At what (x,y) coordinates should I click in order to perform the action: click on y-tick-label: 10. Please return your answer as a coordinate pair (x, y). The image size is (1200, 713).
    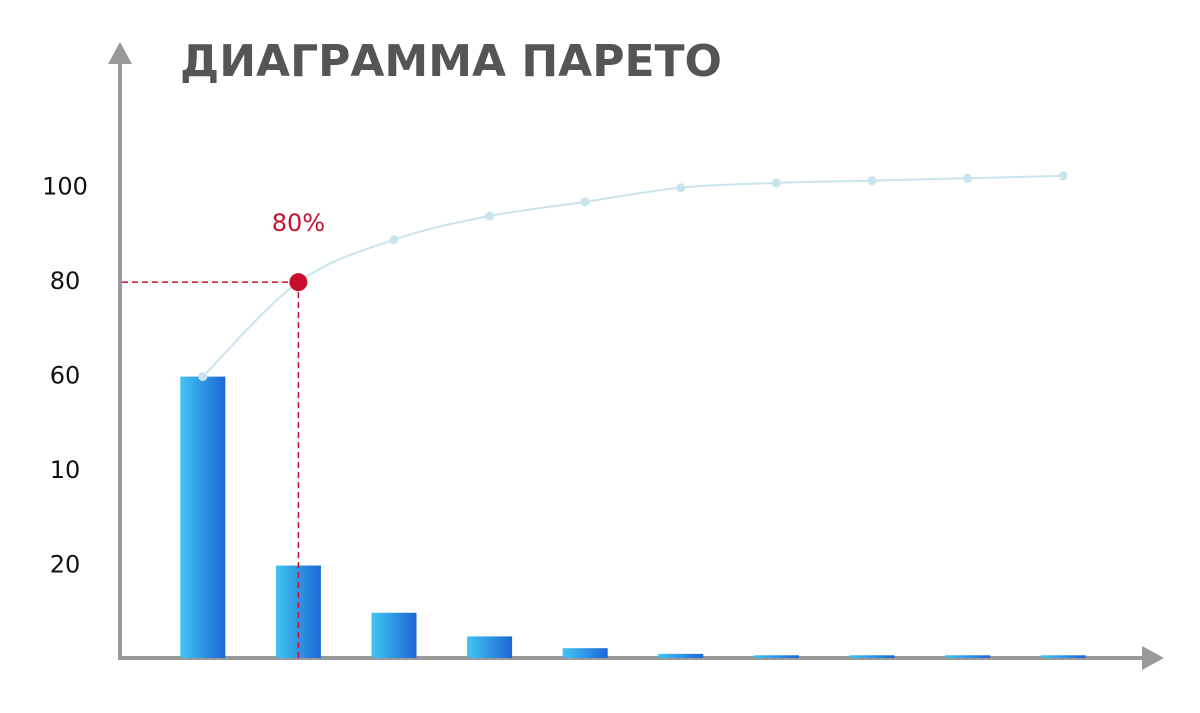
    Looking at the image, I should click on (65, 470).